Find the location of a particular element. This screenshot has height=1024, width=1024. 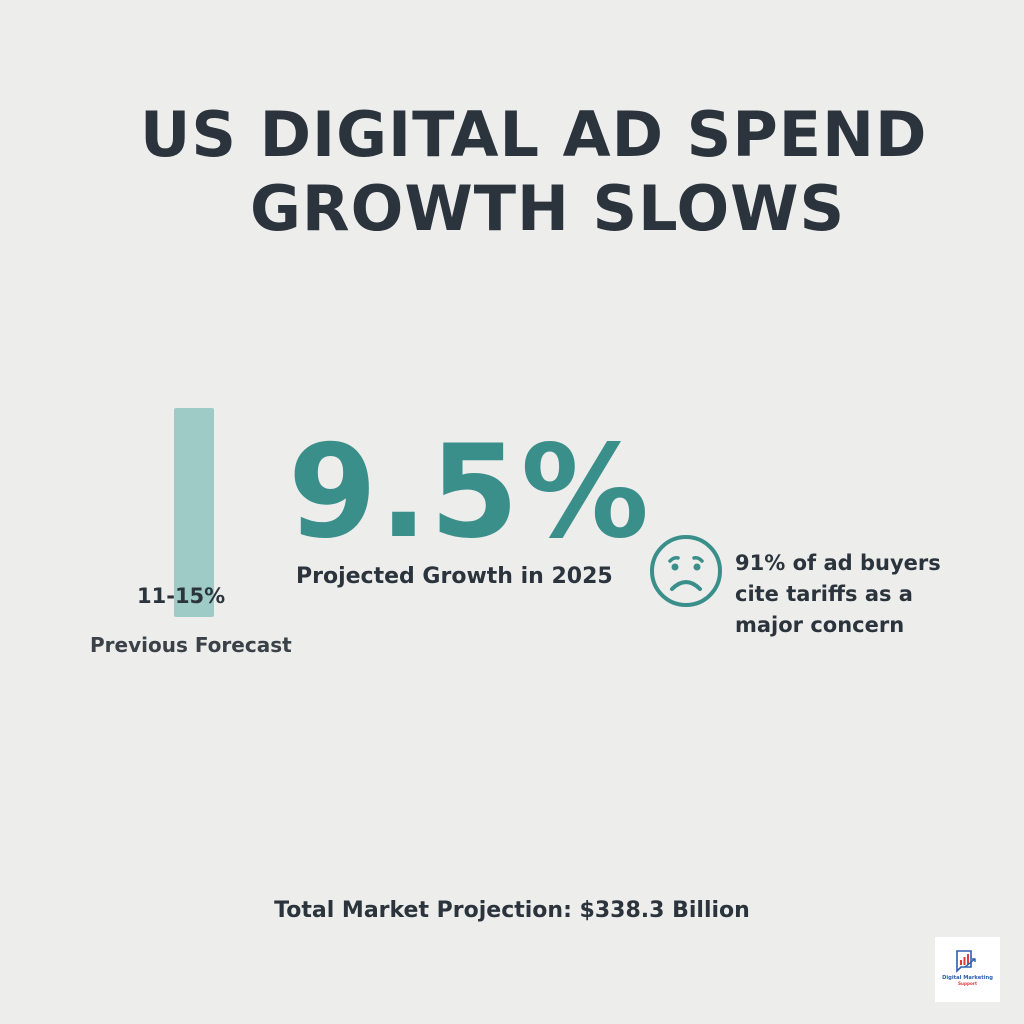

title-line-2: GROWTH SLOWS is located at coordinates (548, 208).